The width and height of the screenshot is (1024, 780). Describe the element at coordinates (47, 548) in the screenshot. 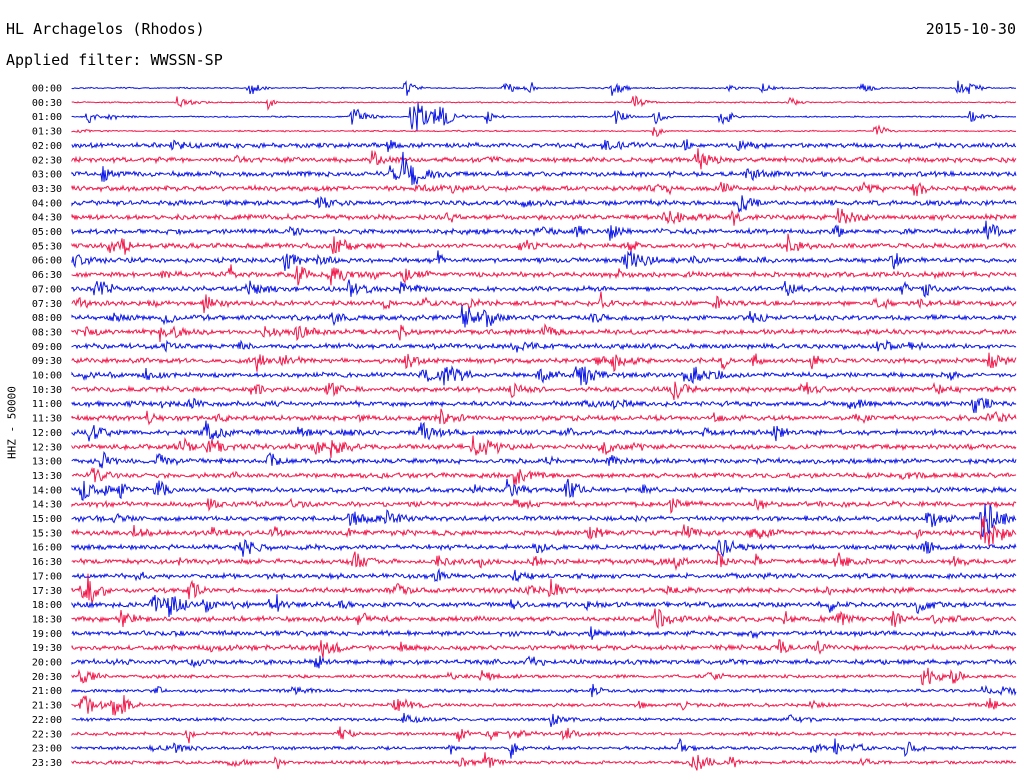

I see `tick-label-1600: 16:00` at that location.